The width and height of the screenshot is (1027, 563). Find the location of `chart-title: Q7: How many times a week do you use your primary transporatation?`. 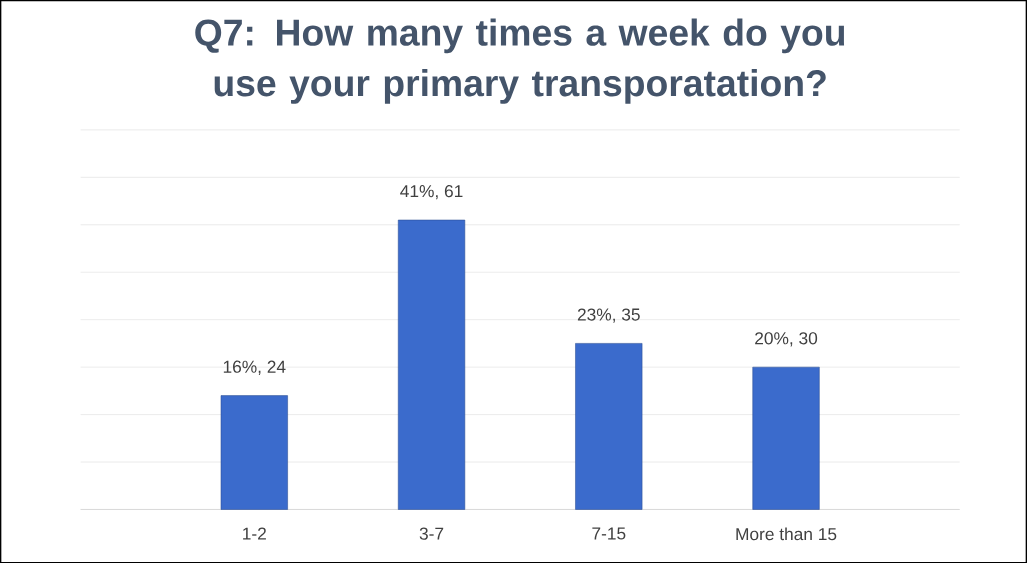

chart-title: Q7: How many times a week do you use your primary transporatation? is located at coordinates (520, 61).